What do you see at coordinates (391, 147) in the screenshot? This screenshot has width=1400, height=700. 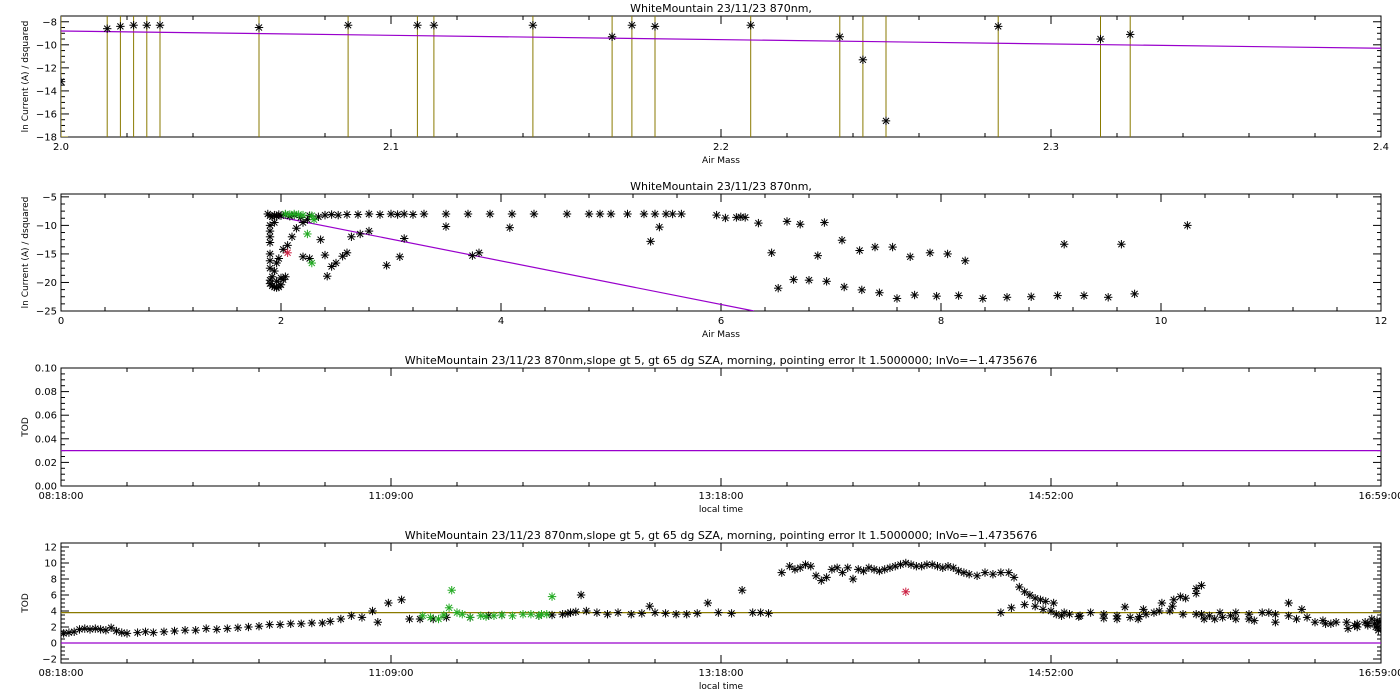 I see `x-tick-label: 2.1` at bounding box center [391, 147].